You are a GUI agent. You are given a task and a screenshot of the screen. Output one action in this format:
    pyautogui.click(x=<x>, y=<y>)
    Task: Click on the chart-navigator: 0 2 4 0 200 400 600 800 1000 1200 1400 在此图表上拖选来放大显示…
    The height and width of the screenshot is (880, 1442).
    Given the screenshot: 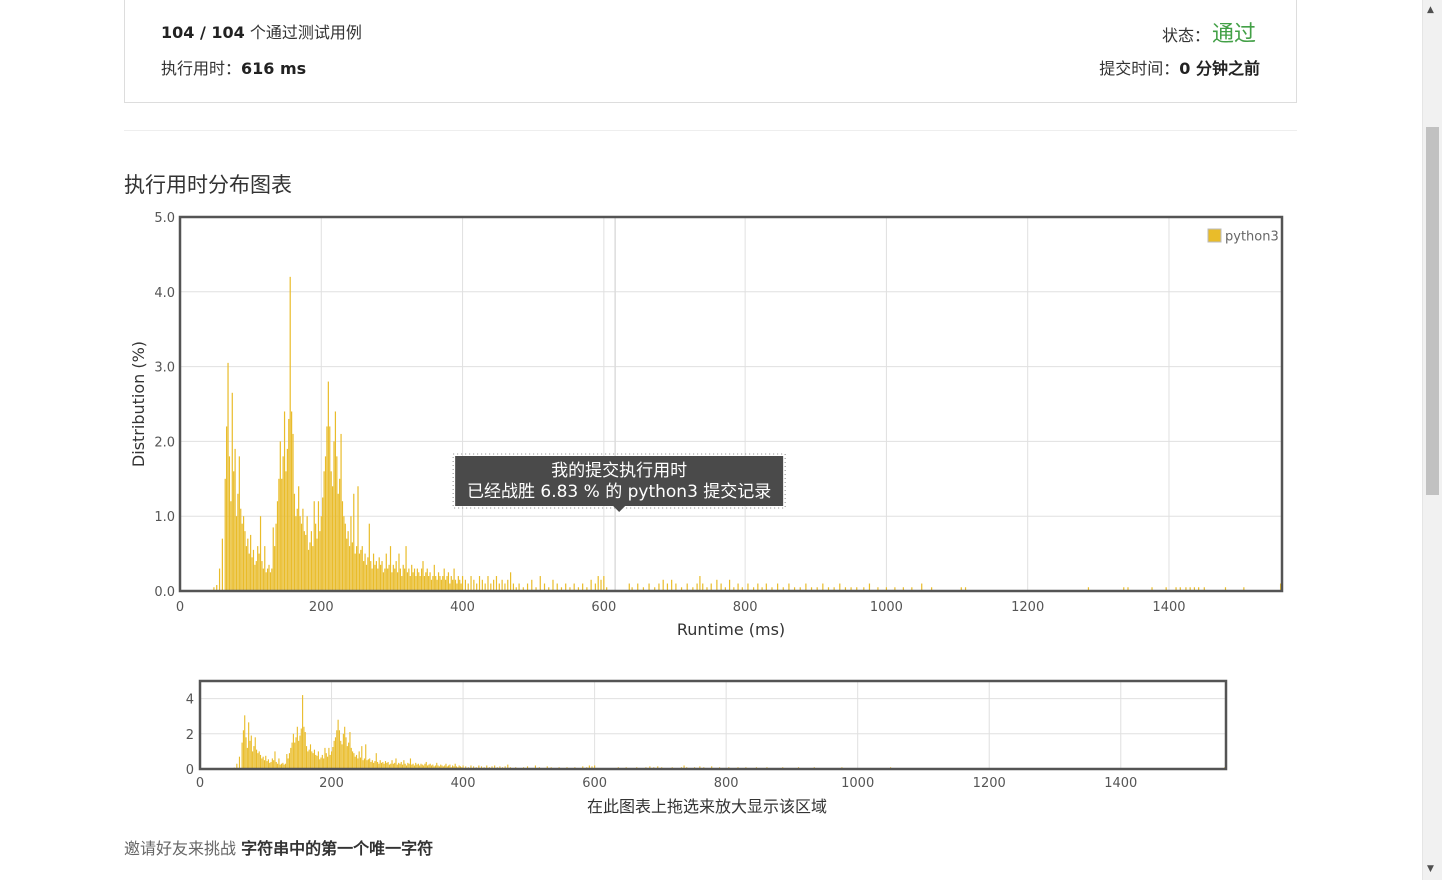 What is the action you would take?
    pyautogui.click(x=700, y=747)
    